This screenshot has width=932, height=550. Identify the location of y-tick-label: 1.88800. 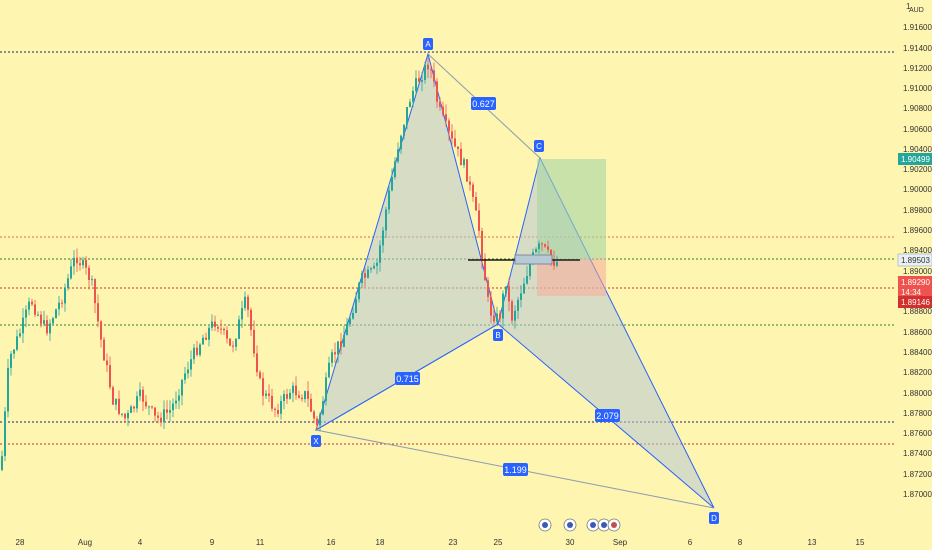
(917, 311).